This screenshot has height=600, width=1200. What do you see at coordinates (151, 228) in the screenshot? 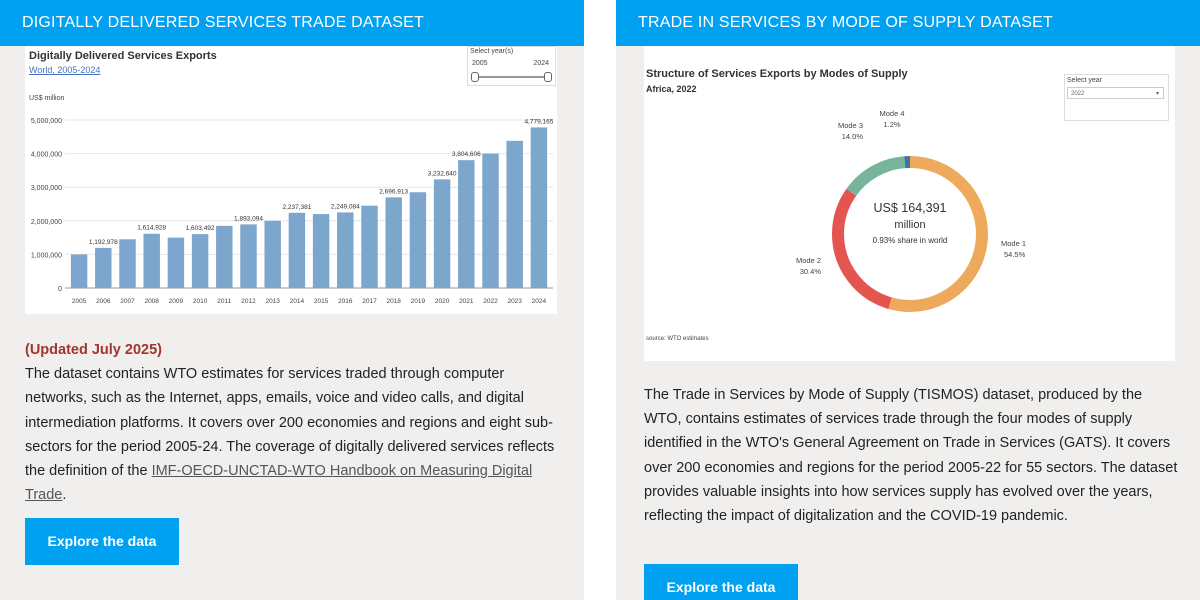
I see `data-label: 1,614,928` at bounding box center [151, 228].